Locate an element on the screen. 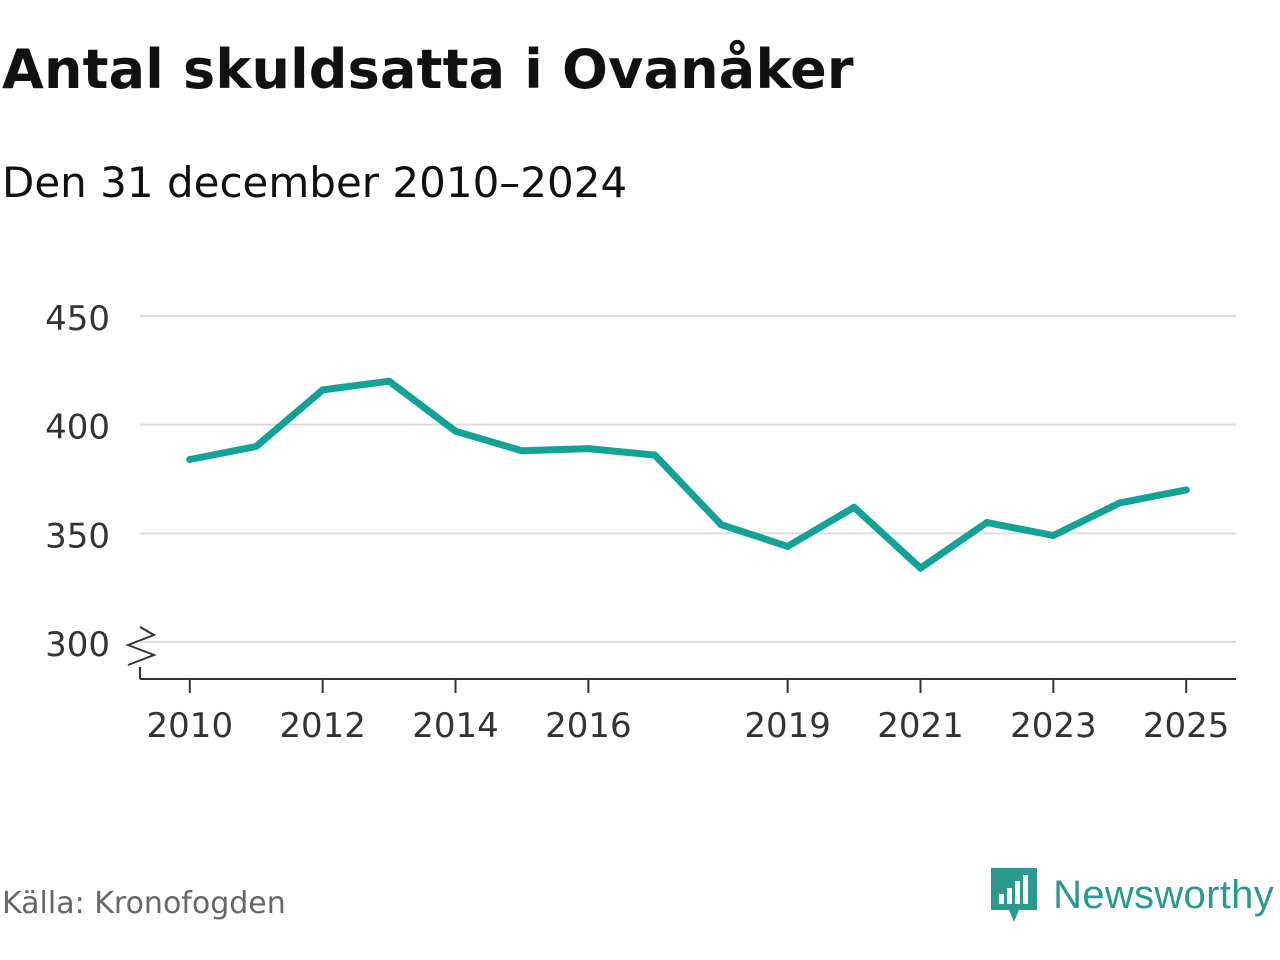 The image size is (1280, 960). x-tick-label: 2021 is located at coordinates (920, 726).